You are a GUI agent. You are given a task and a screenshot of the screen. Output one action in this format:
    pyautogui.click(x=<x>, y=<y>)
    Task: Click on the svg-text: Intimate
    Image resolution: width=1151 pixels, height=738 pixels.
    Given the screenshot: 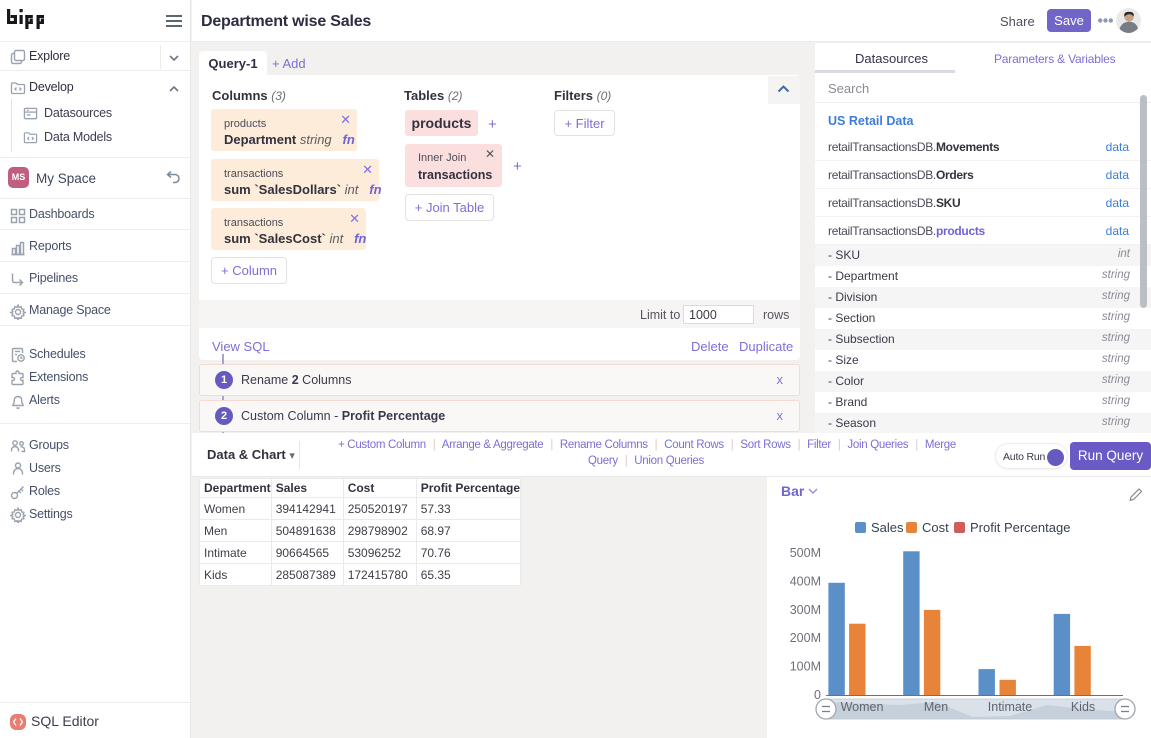 What is the action you would take?
    pyautogui.click(x=1010, y=707)
    